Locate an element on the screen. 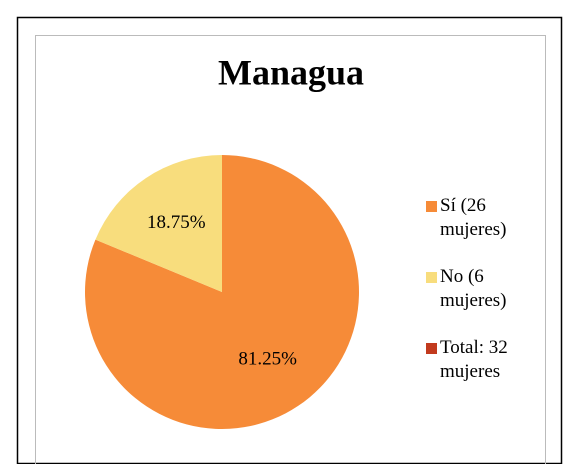  legend-label: No (6 mujeres) is located at coordinates (473, 288).